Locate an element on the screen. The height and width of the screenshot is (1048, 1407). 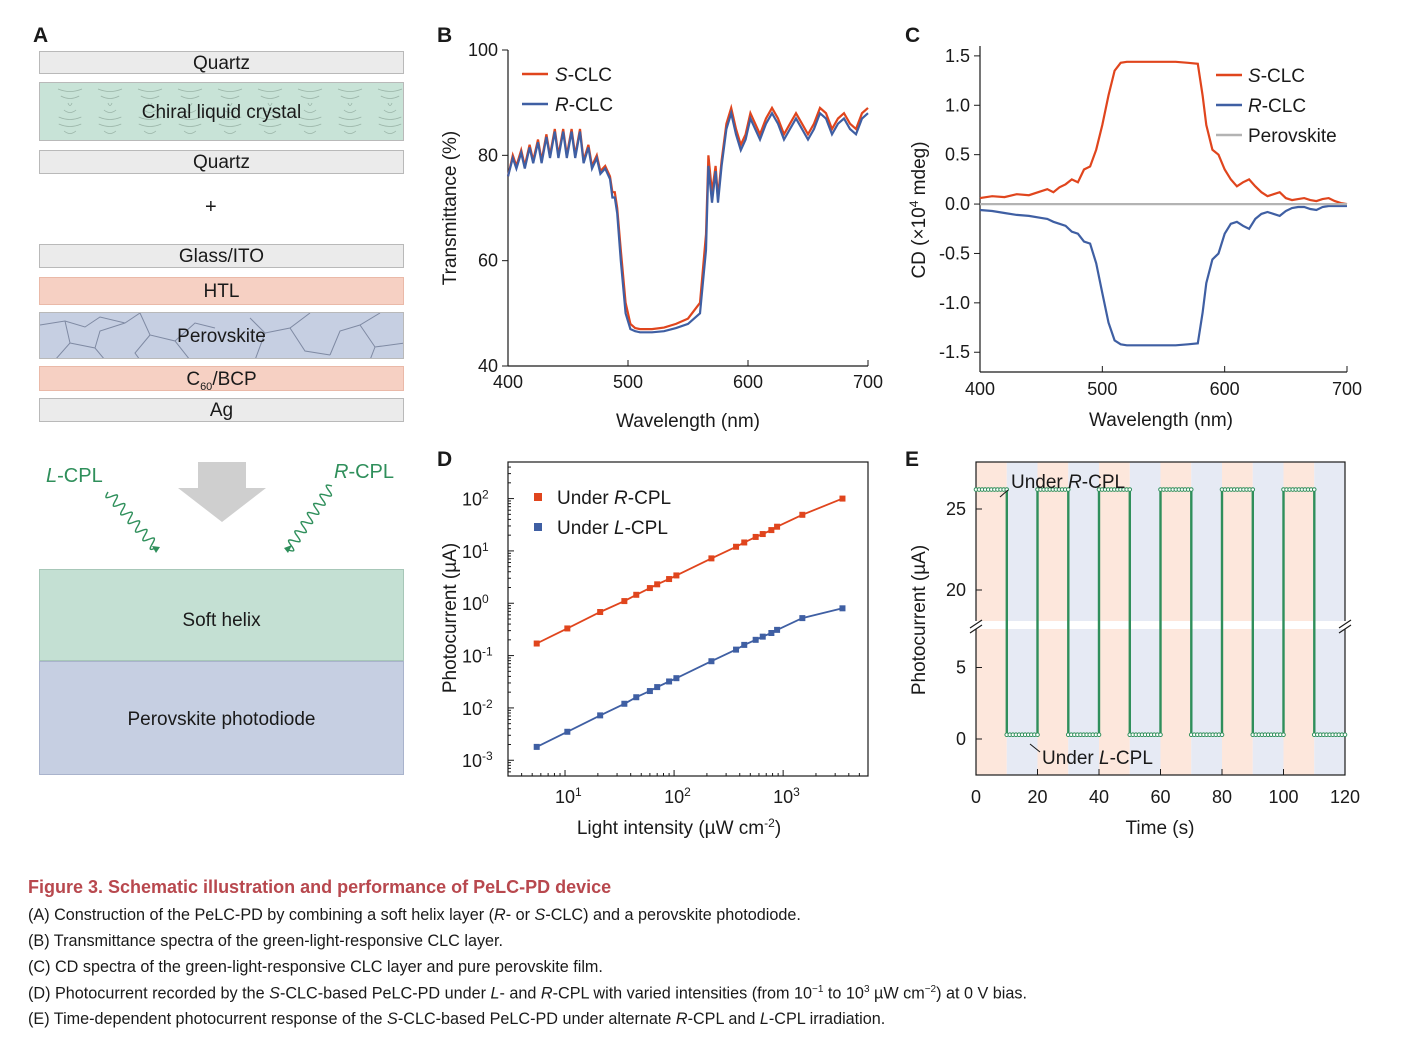
y-tick-label: 25 is located at coordinates (956, 509).